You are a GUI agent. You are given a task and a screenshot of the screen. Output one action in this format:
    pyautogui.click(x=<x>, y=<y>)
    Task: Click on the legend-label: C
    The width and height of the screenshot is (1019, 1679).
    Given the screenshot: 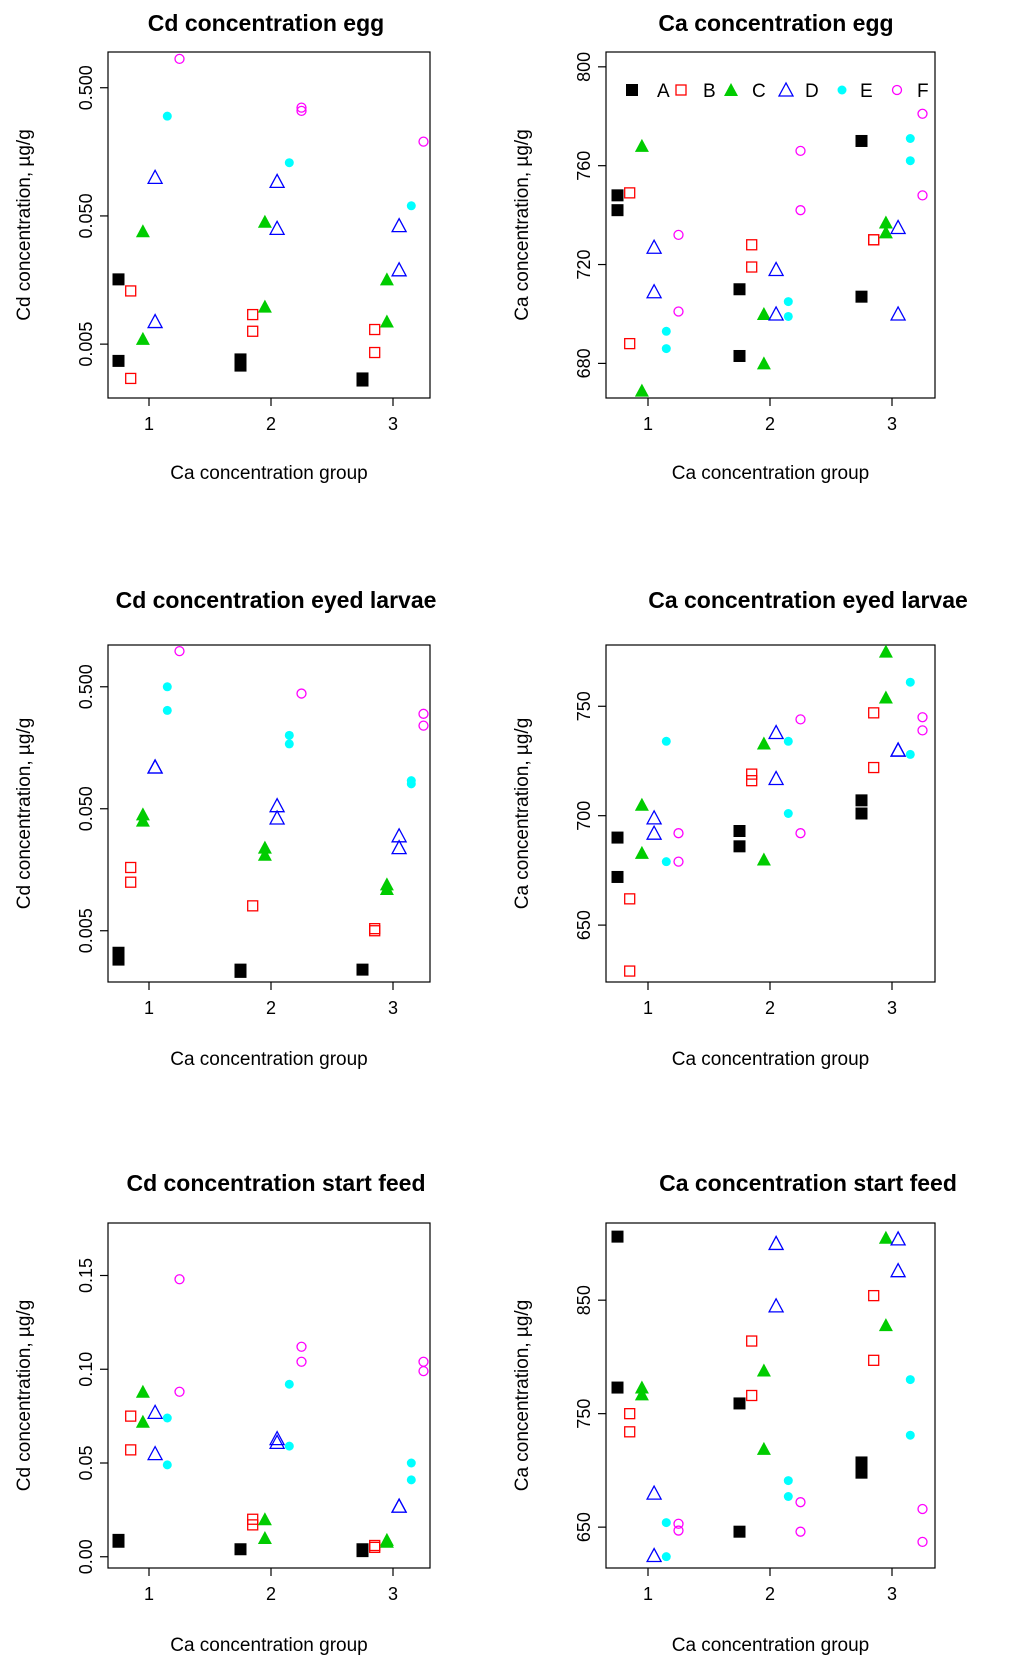 What is the action you would take?
    pyautogui.click(x=759, y=91)
    